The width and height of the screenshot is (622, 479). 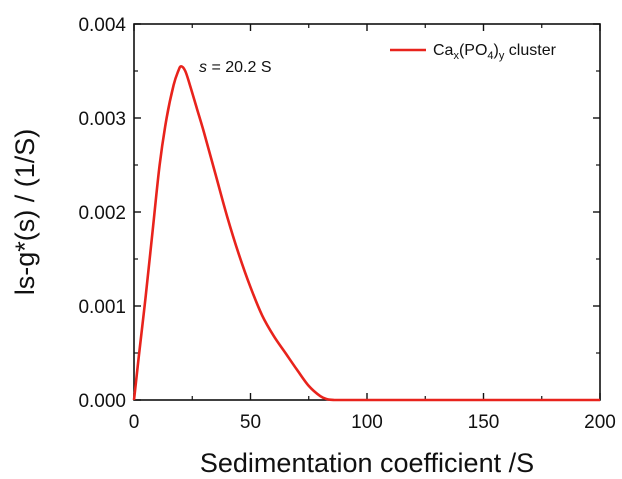 What do you see at coordinates (102, 213) in the screenshot?
I see `y-tick-label: 0.002` at bounding box center [102, 213].